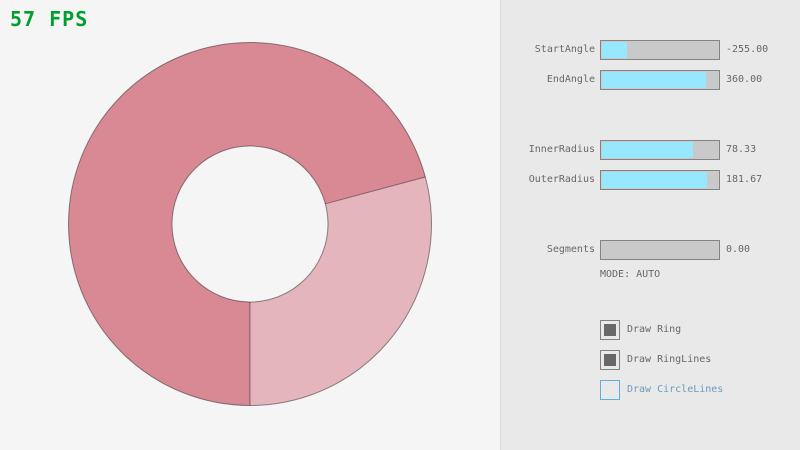 The width and height of the screenshot is (800, 450). I want to click on start-angle-slider-fill, so click(615, 50).